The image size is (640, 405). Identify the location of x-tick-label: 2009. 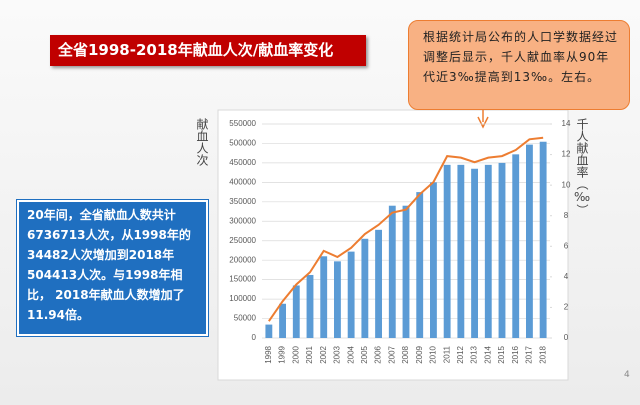
(419, 354).